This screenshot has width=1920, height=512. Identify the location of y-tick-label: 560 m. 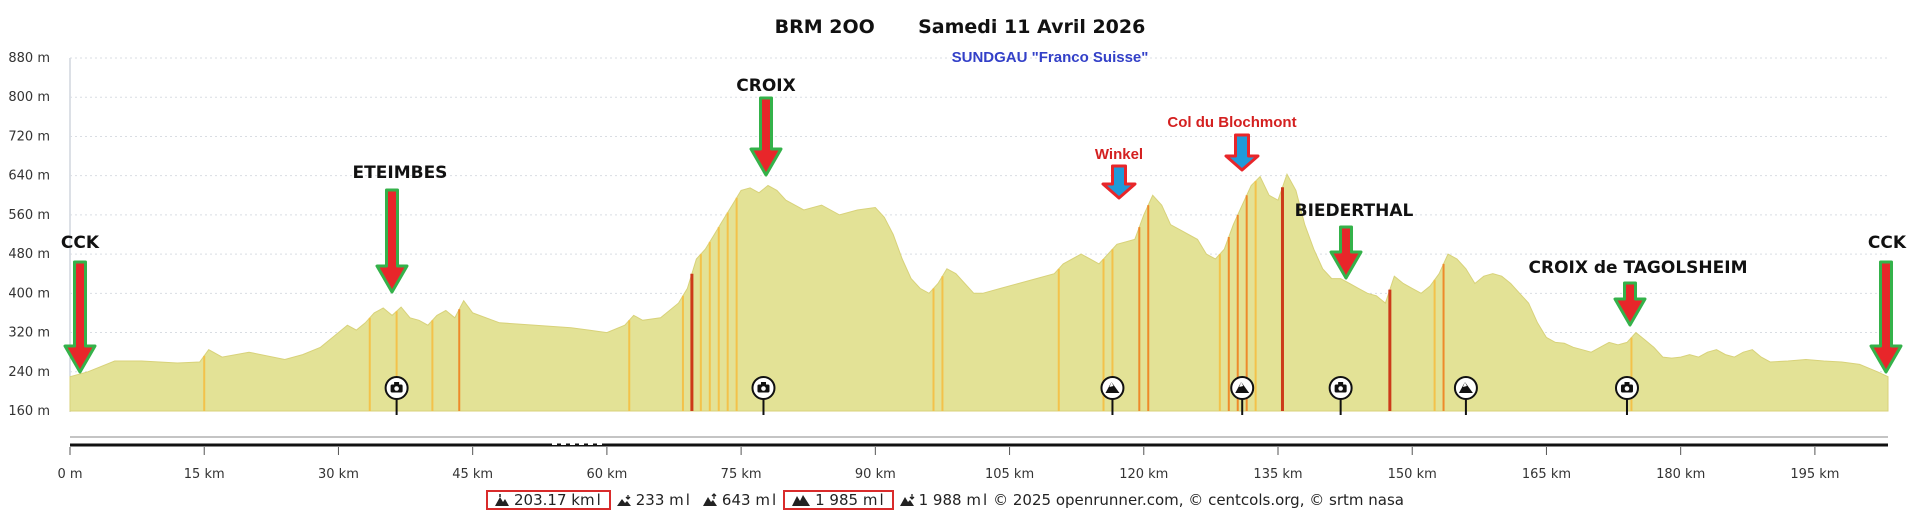
(29, 215).